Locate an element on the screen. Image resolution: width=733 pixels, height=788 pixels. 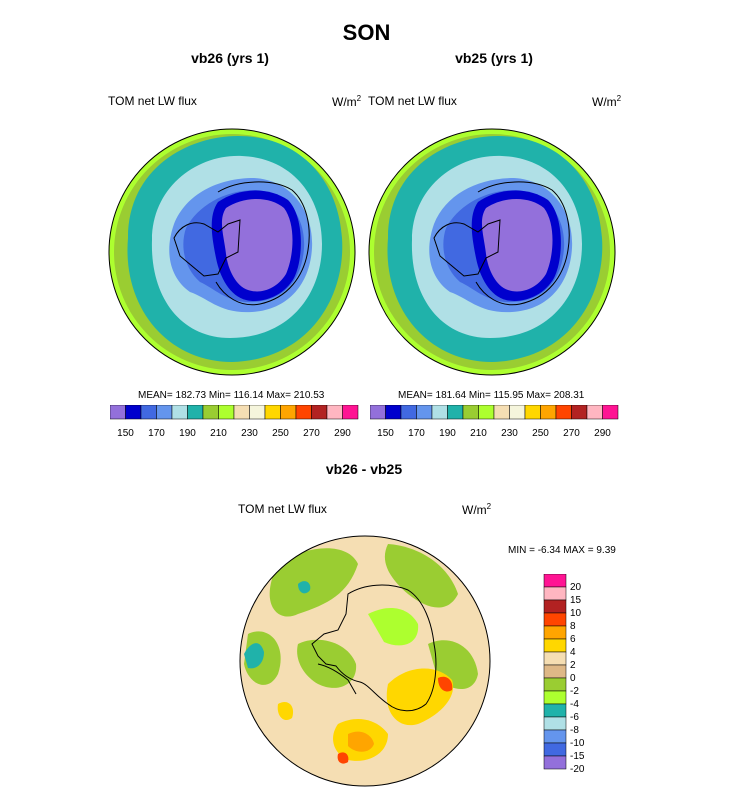
panel-1-variable: TOM net LW flux is located at coordinates (152, 101).